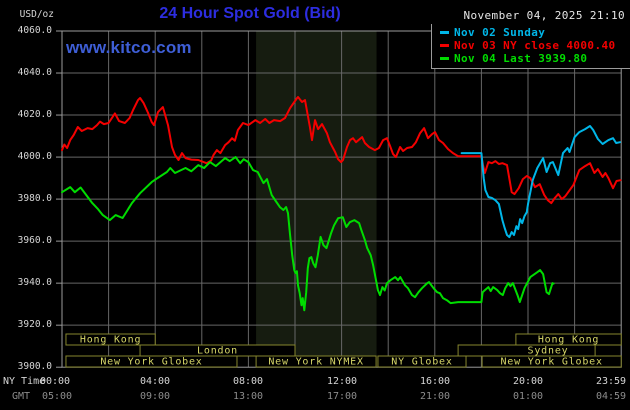 This screenshot has width=630, height=410. Describe the element at coordinates (34, 241) in the screenshot. I see `y-axis-label: 3960.0` at that location.